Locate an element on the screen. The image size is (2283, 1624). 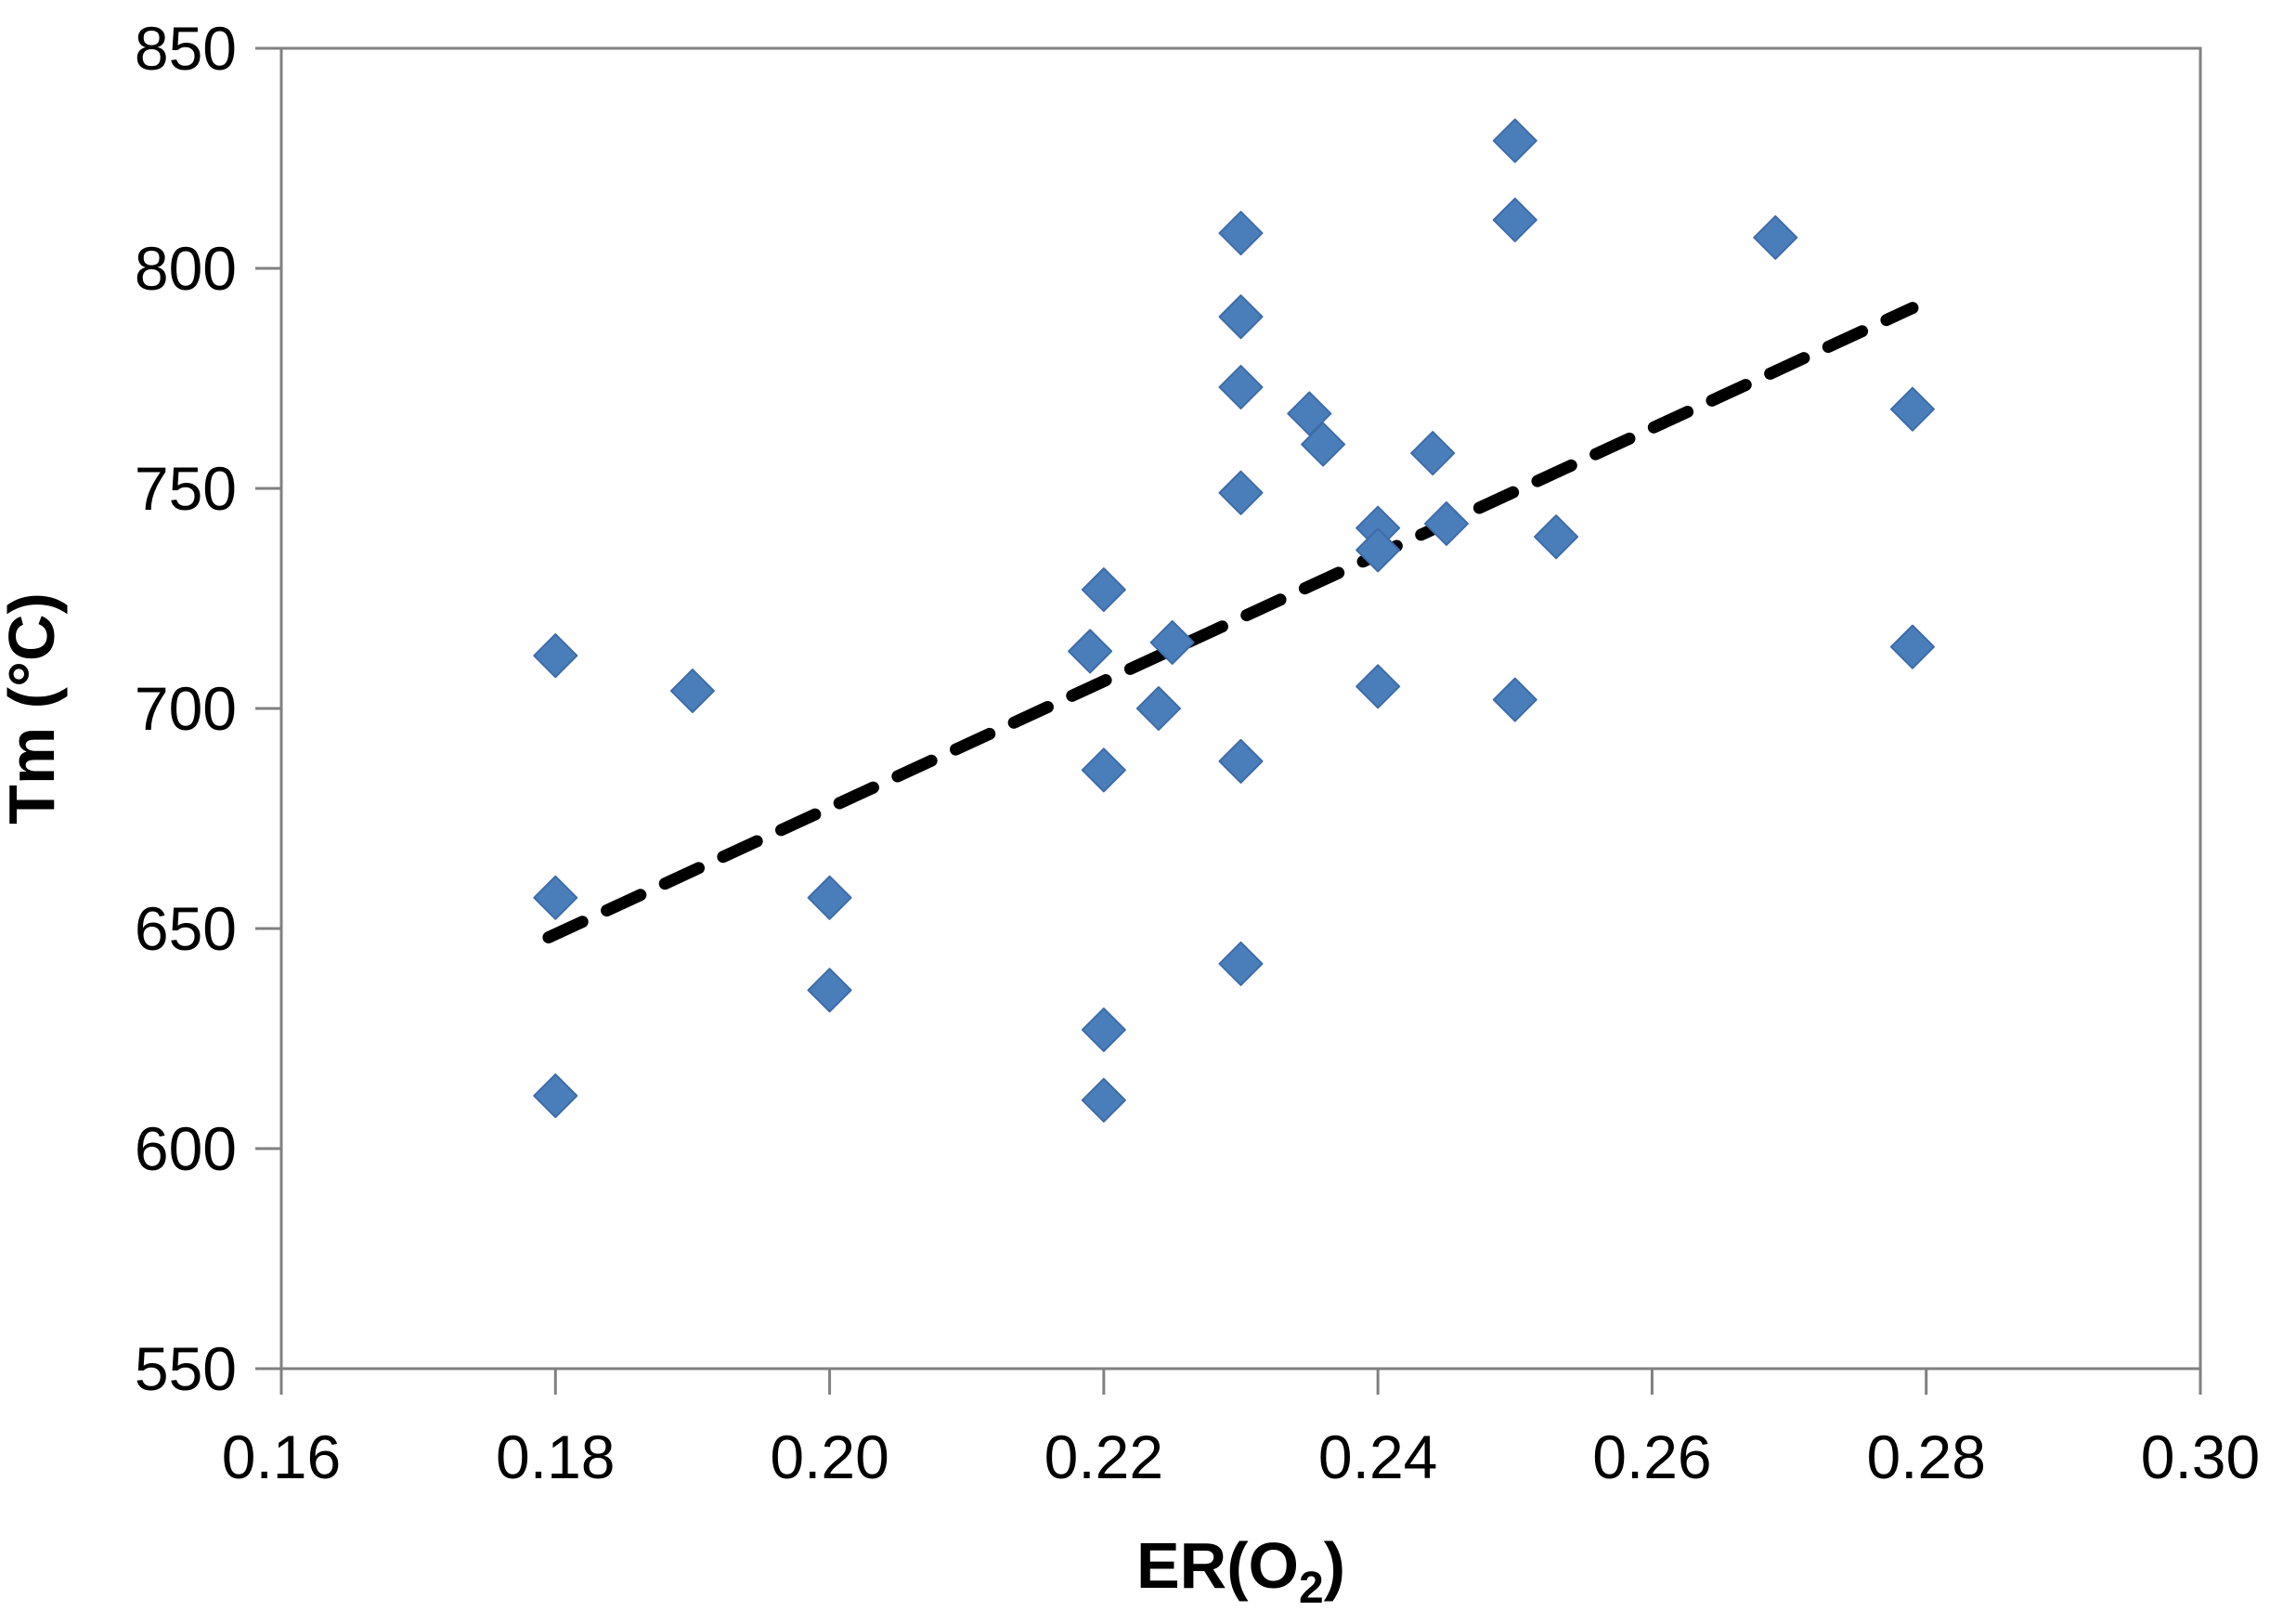
x-tick-label: 0.30 is located at coordinates (2200, 1457).